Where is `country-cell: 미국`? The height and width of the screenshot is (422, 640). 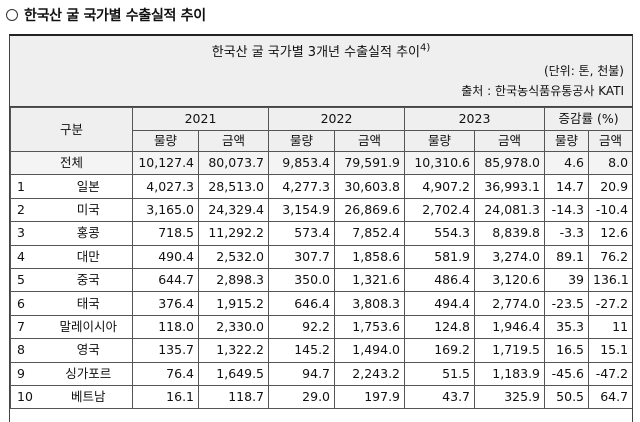
country-cell: 미국 is located at coordinates (89, 210).